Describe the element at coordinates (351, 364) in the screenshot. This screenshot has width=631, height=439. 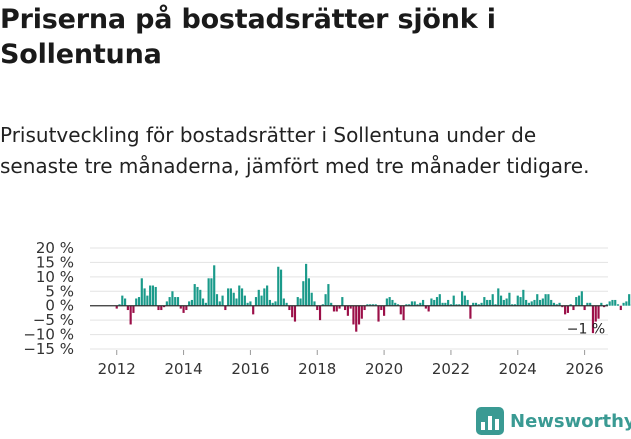
I see `x-axis-labels: 2012 2014 2016 2018 2020 2022 2024 2026` at that location.